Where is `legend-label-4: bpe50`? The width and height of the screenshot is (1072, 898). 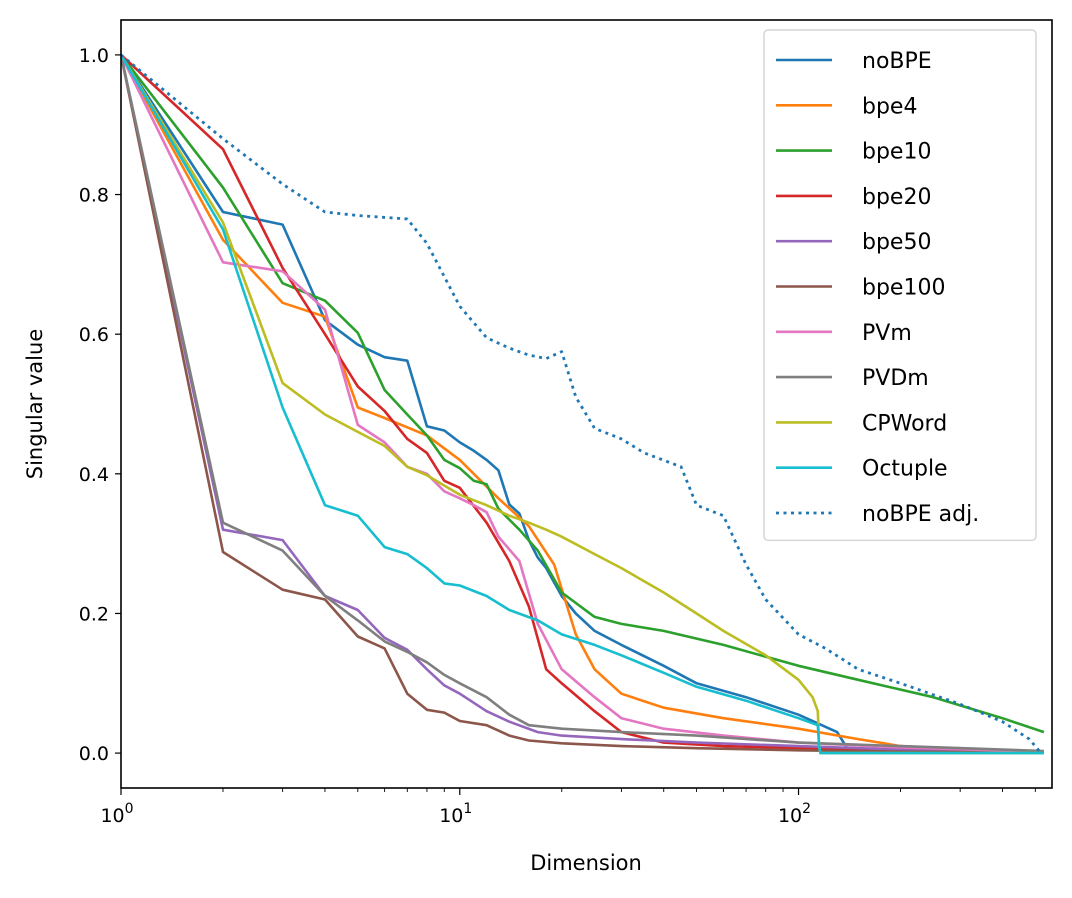
legend-label-4: bpe50 is located at coordinates (896, 242).